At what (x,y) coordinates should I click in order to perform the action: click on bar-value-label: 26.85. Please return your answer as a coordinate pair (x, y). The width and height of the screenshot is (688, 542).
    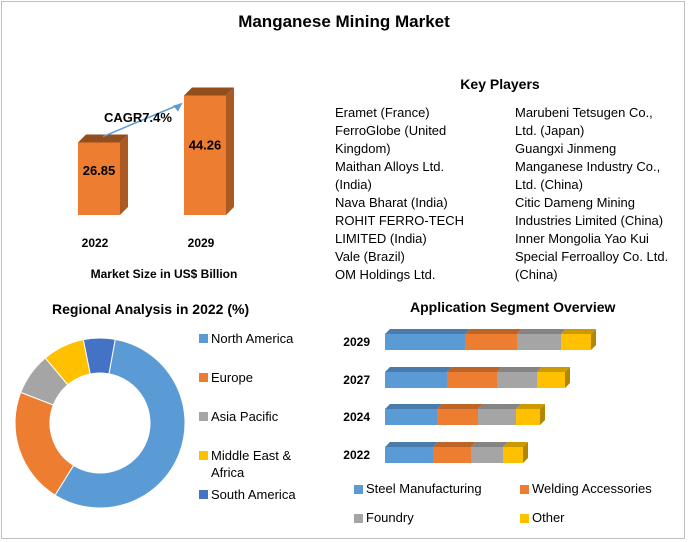
    Looking at the image, I should click on (99, 170).